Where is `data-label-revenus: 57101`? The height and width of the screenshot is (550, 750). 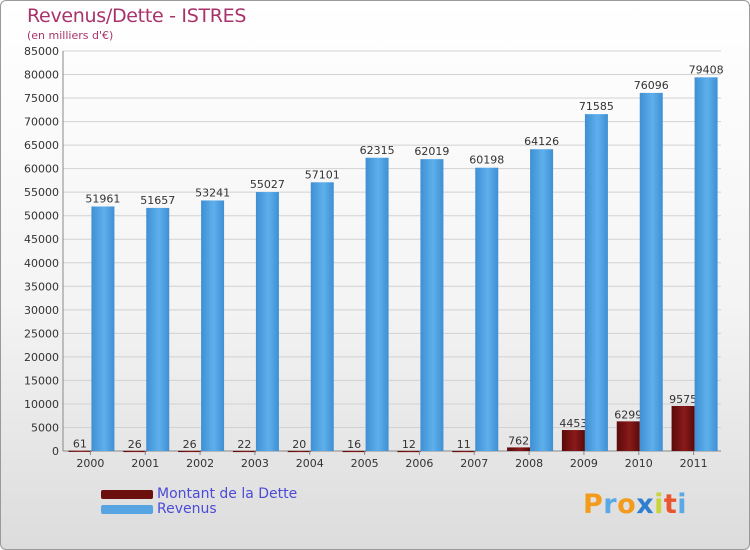
data-label-revenus: 57101 is located at coordinates (322, 174).